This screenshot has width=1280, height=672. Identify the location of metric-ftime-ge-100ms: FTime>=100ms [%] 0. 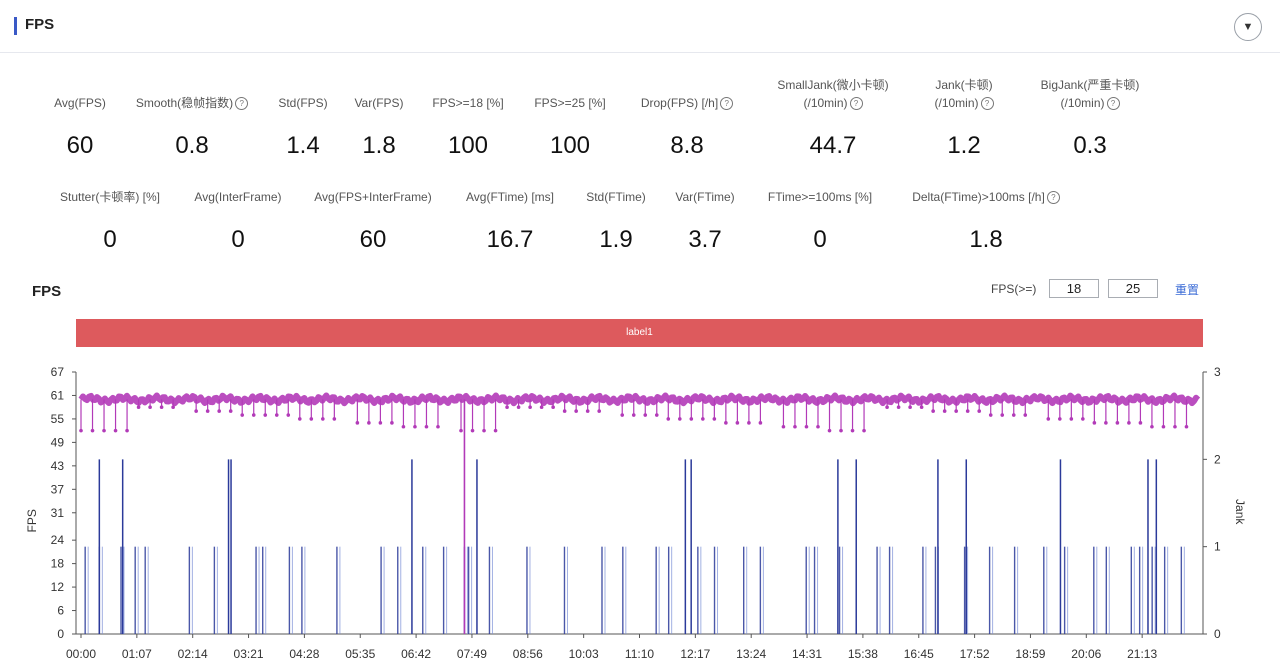
(820, 221).